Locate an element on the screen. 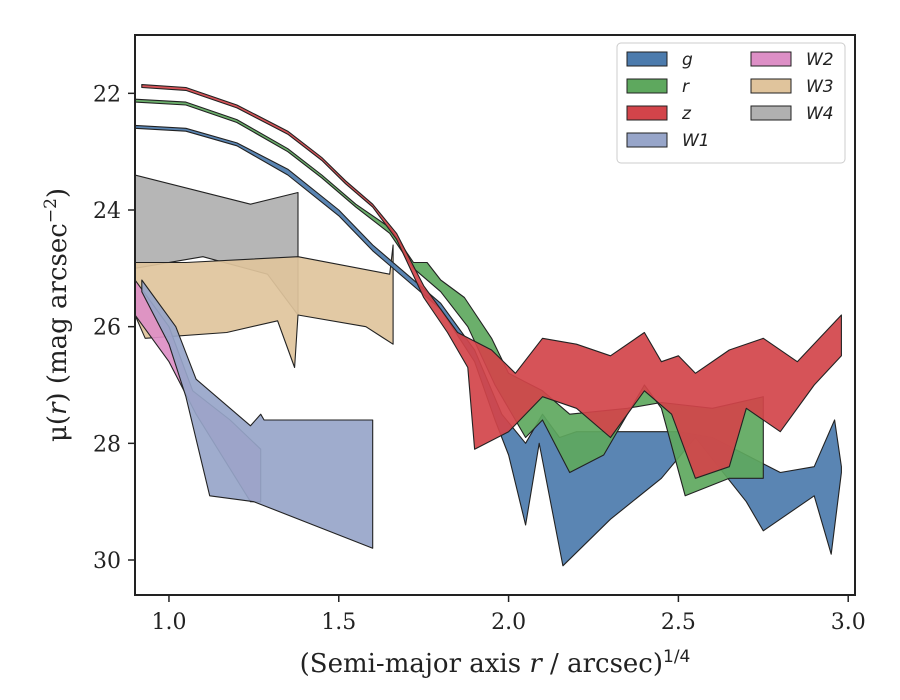 Image resolution: width=900 pixels, height=700 pixels. x-tick-label: 3.0 is located at coordinates (848, 622).